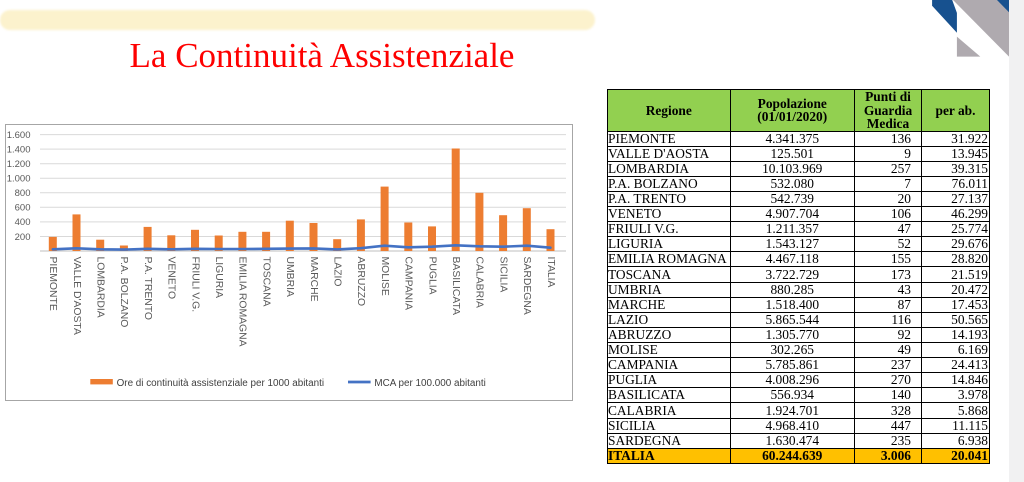 Image resolution: width=1024 pixels, height=482 pixels. Describe the element at coordinates (431, 276) in the screenshot. I see `svg-text: PUGLIA` at that location.